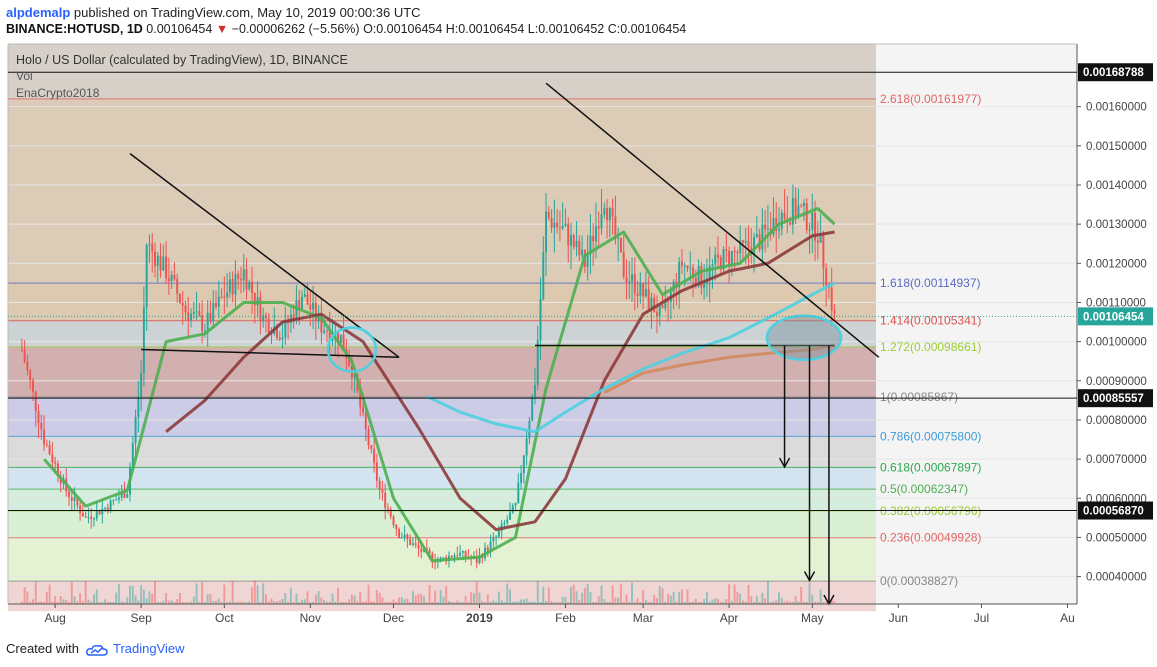 The width and height of the screenshot is (1157, 667). Describe the element at coordinates (719, 369) in the screenshot. I see `ema-long-line` at that location.